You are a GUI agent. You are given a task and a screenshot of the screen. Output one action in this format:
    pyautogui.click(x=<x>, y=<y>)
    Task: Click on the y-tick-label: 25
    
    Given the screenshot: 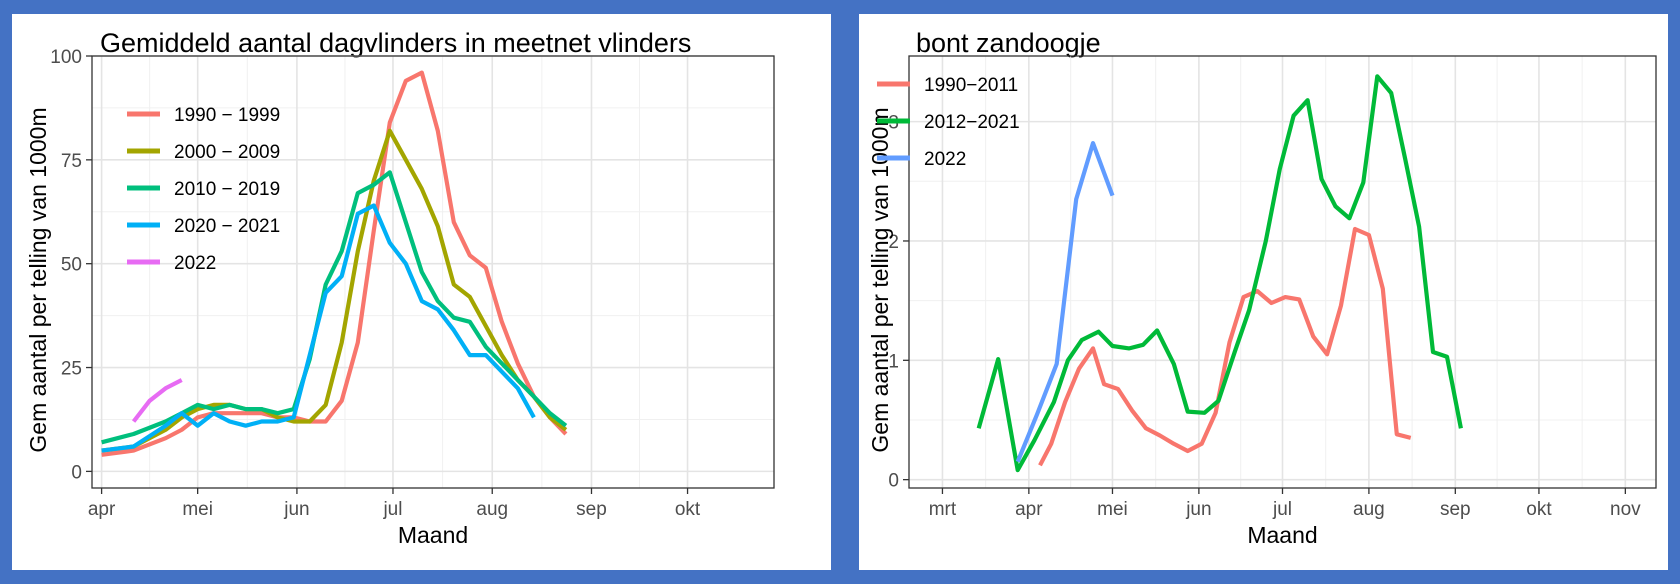 What is the action you would take?
    pyautogui.click(x=71, y=369)
    